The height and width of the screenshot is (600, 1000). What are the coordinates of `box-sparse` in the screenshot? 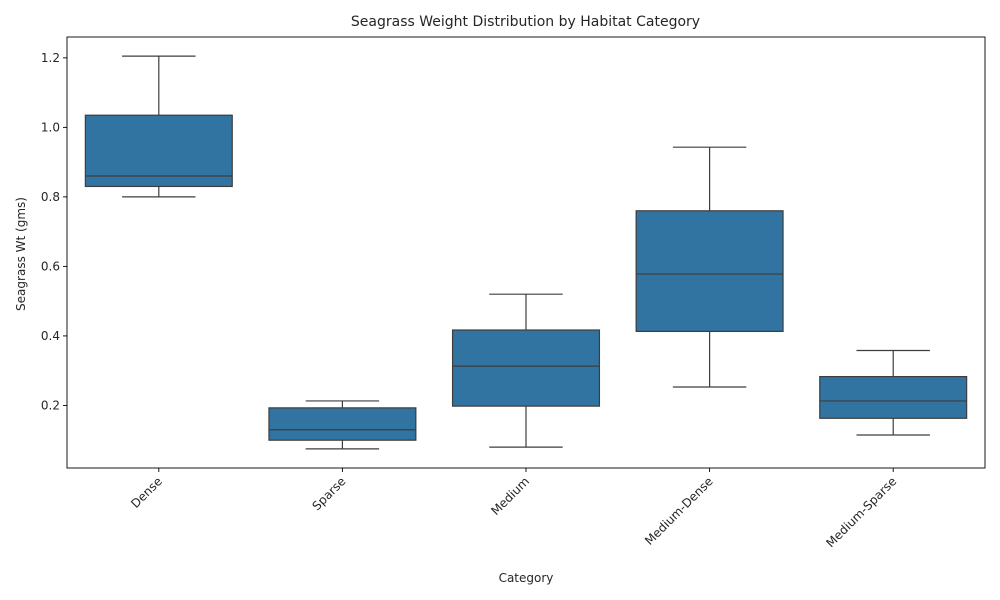 It's located at (342, 425).